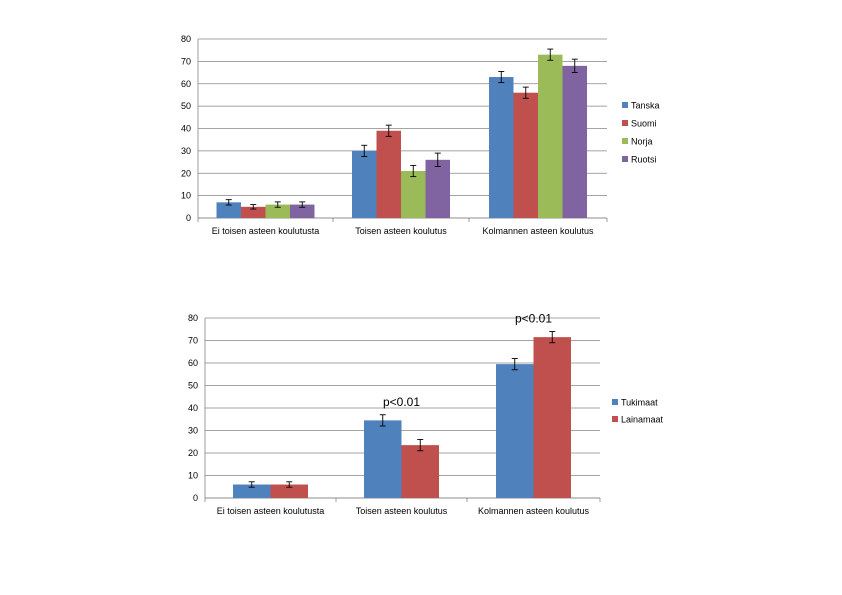 This screenshot has height=595, width=842. What do you see at coordinates (645, 106) in the screenshot?
I see `legend-label: Tanska` at bounding box center [645, 106].